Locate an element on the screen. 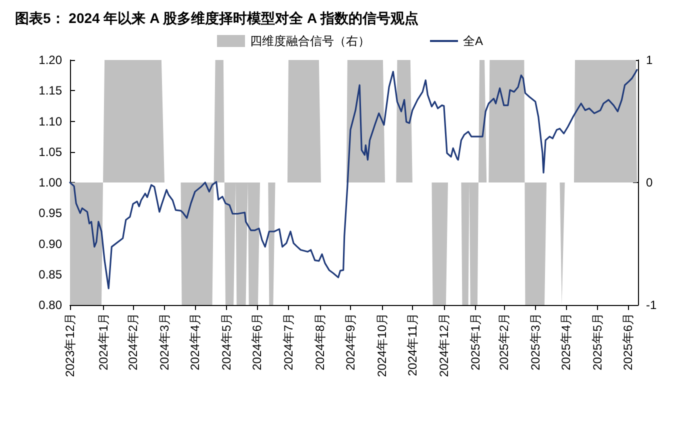  y-tick-label: 0.85 is located at coordinates (50, 274).